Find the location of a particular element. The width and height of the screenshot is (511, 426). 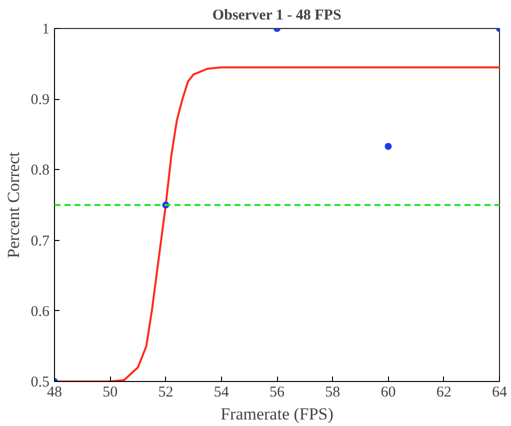

y-tick-label: 0.8 is located at coordinates (40, 170).